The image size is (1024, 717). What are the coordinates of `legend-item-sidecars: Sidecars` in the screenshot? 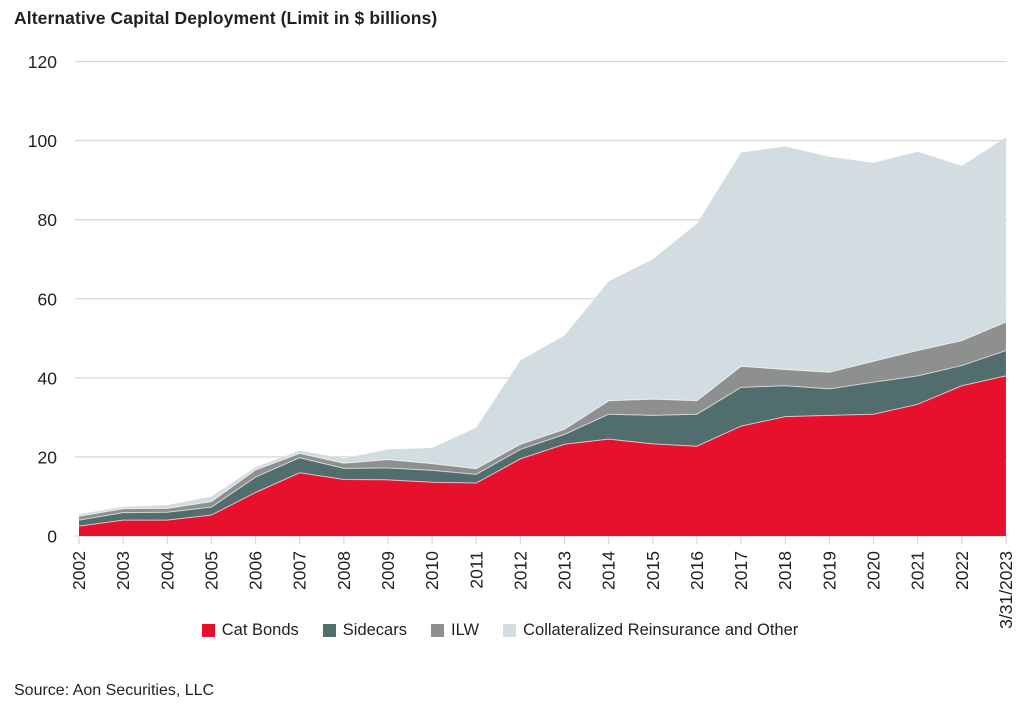 It's located at (364, 630).